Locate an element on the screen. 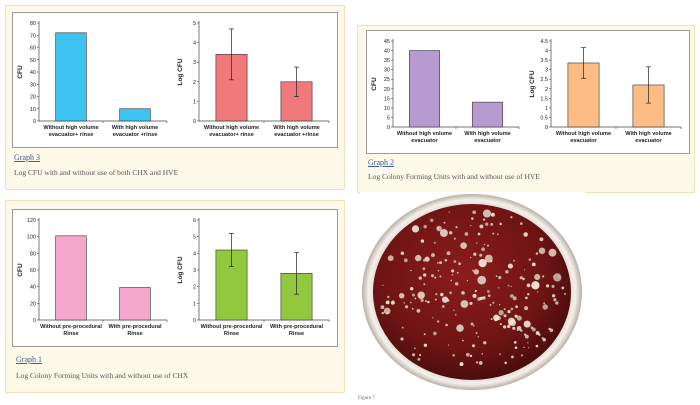  y-tick-label: 30 is located at coordinates (33, 85).